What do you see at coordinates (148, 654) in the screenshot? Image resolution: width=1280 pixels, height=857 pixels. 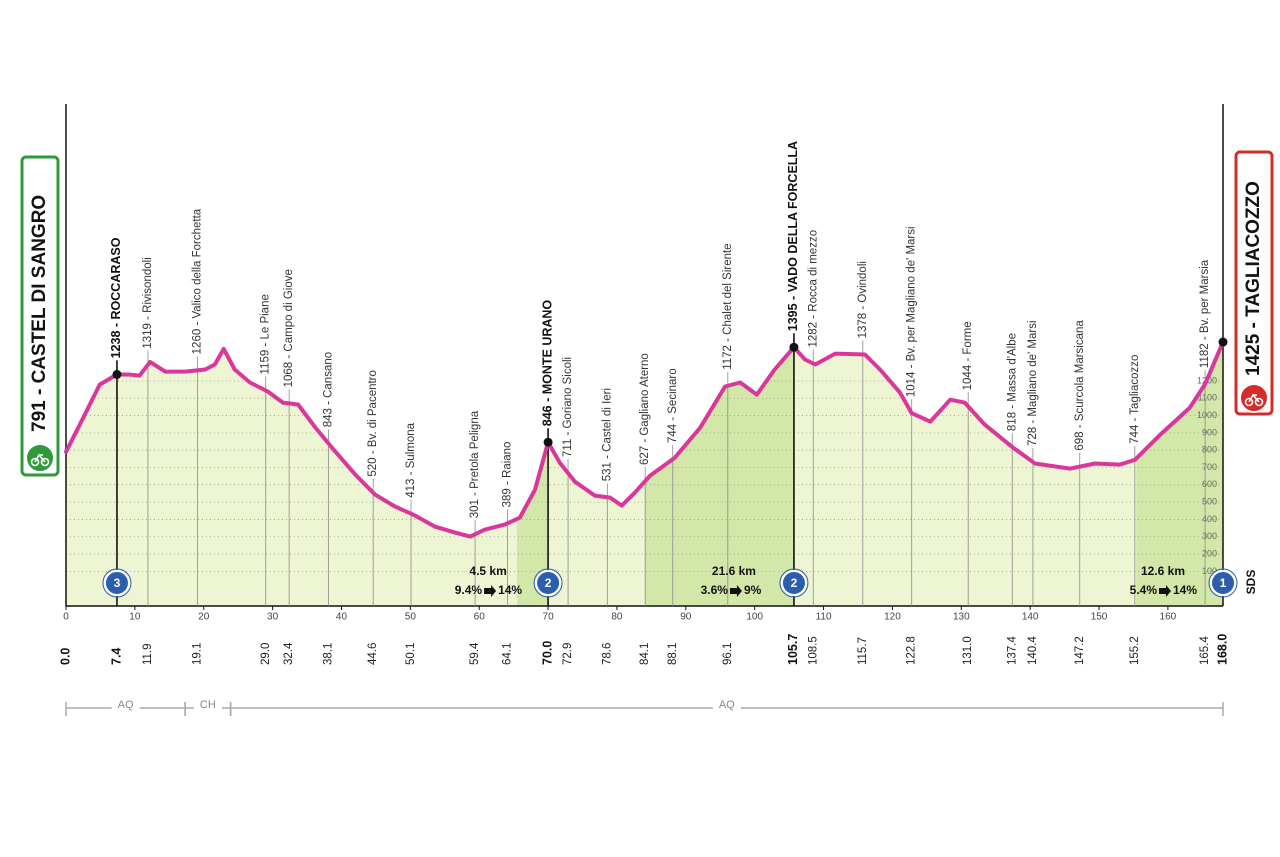 I see `km-label: 11.9` at bounding box center [148, 654].